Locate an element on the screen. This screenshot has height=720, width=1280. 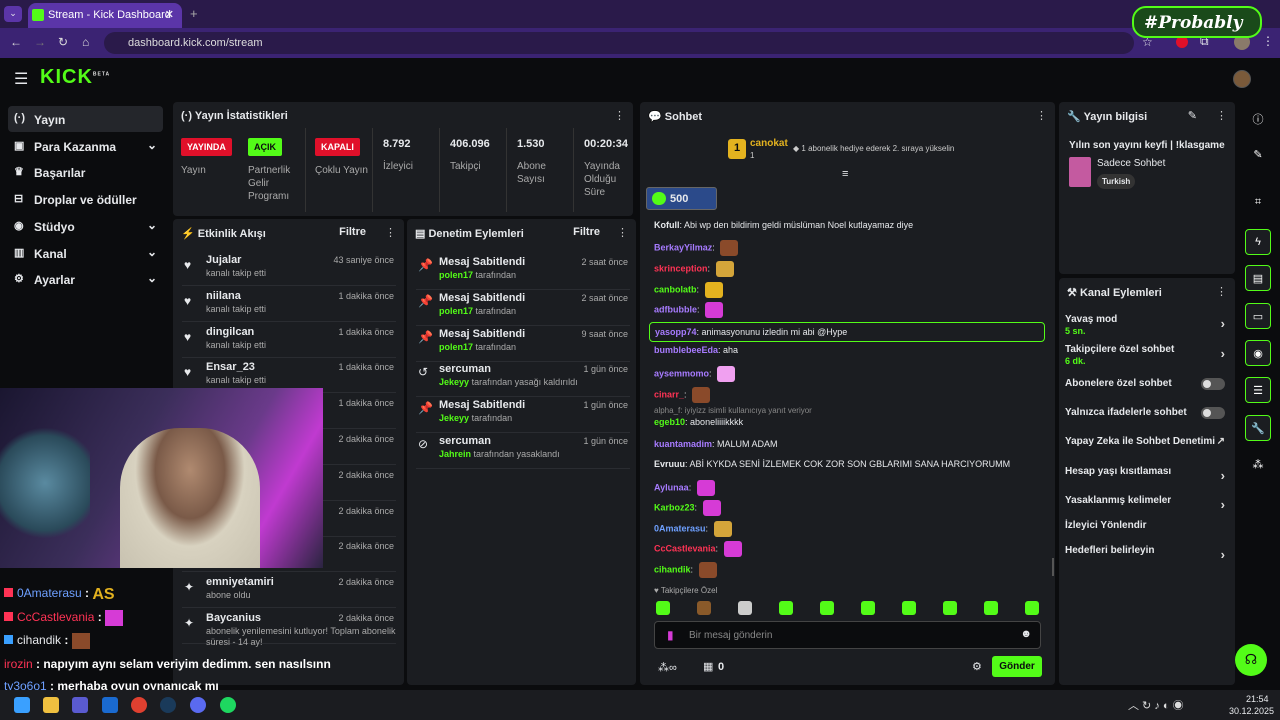
outlook-icon is located at coordinates (110, 705).